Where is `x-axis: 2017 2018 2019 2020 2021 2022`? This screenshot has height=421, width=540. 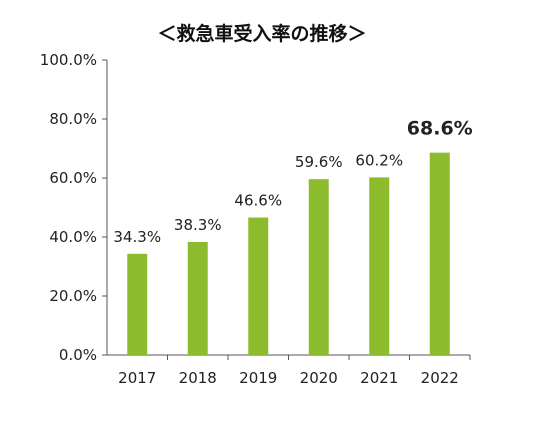
x-axis: 2017 2018 2019 2020 2021 2022 is located at coordinates (289, 370).